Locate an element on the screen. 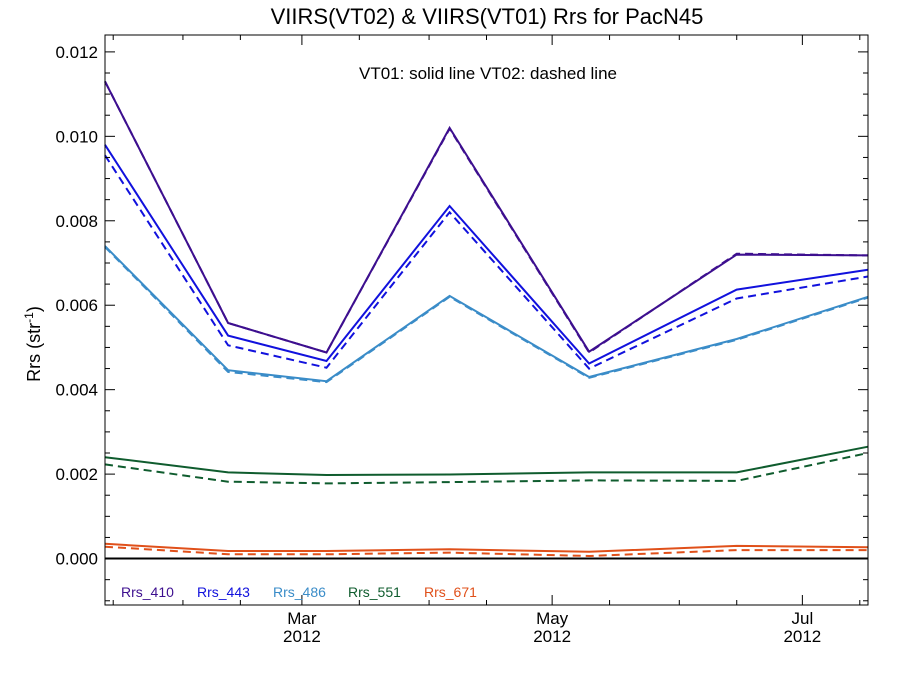  series-line-rrs-671-dashed is located at coordinates (486, 551).